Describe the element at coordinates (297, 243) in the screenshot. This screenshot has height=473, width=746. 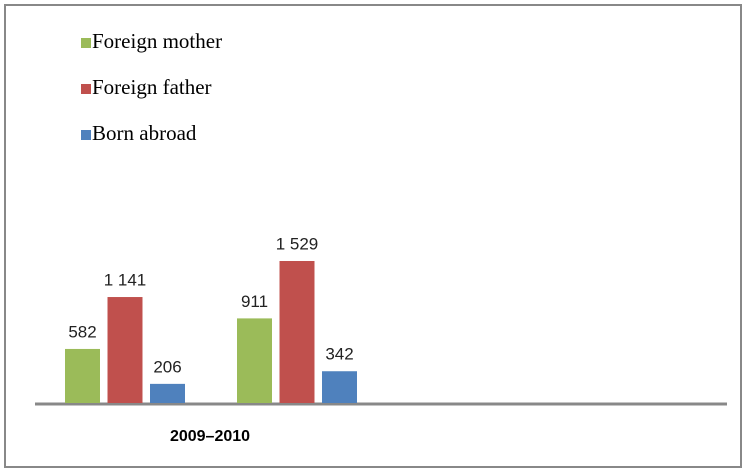
I see `data-label: 1 529` at that location.